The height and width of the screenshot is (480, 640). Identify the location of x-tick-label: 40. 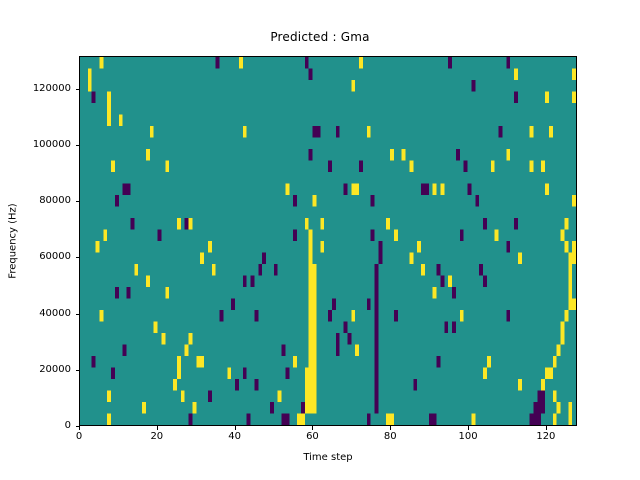
(234, 436).